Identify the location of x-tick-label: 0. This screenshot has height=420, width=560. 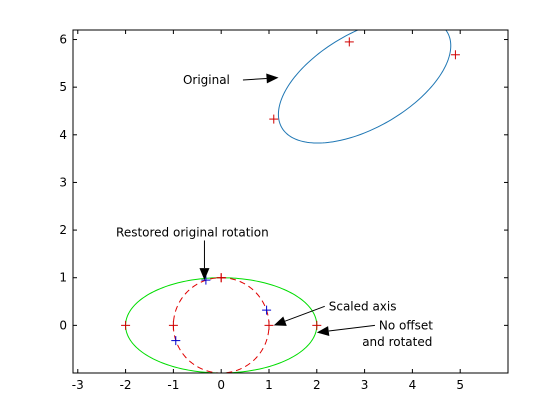
(221, 385).